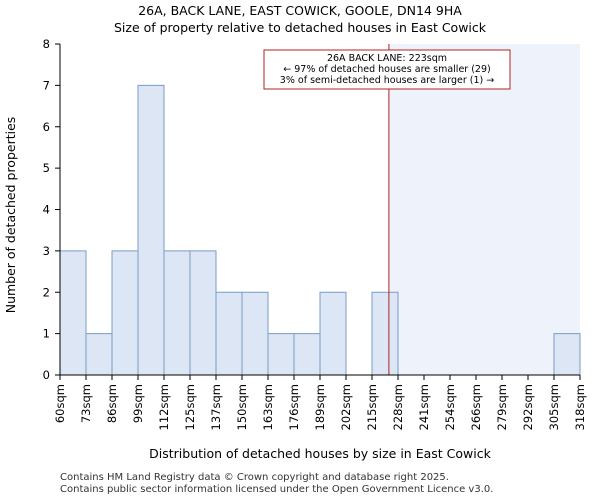  Describe the element at coordinates (216, 407) in the screenshot. I see `x-tick-label: 137sqm` at that location.